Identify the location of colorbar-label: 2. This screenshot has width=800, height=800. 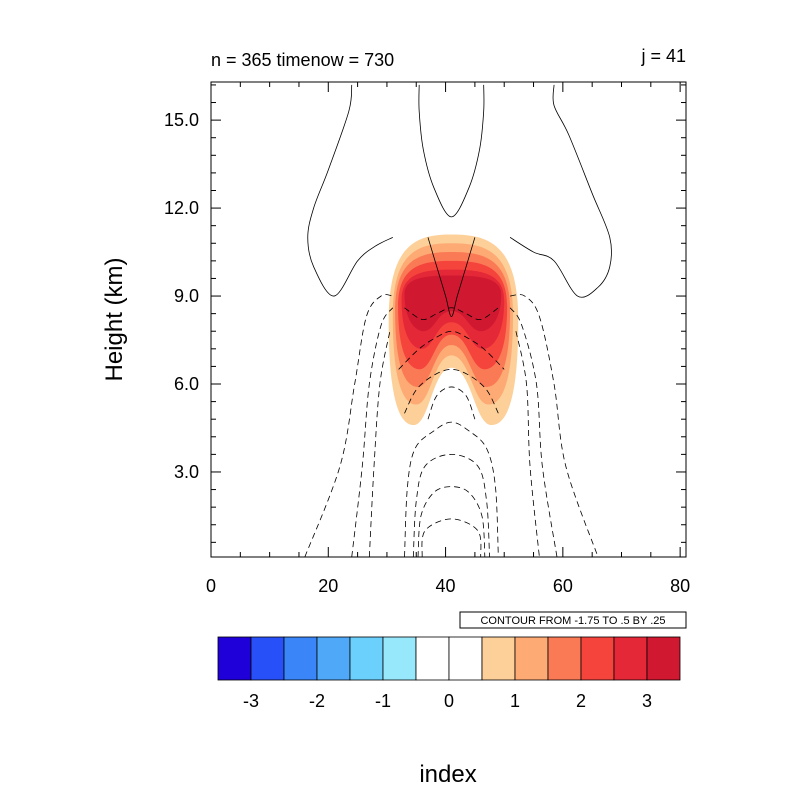
(581, 701).